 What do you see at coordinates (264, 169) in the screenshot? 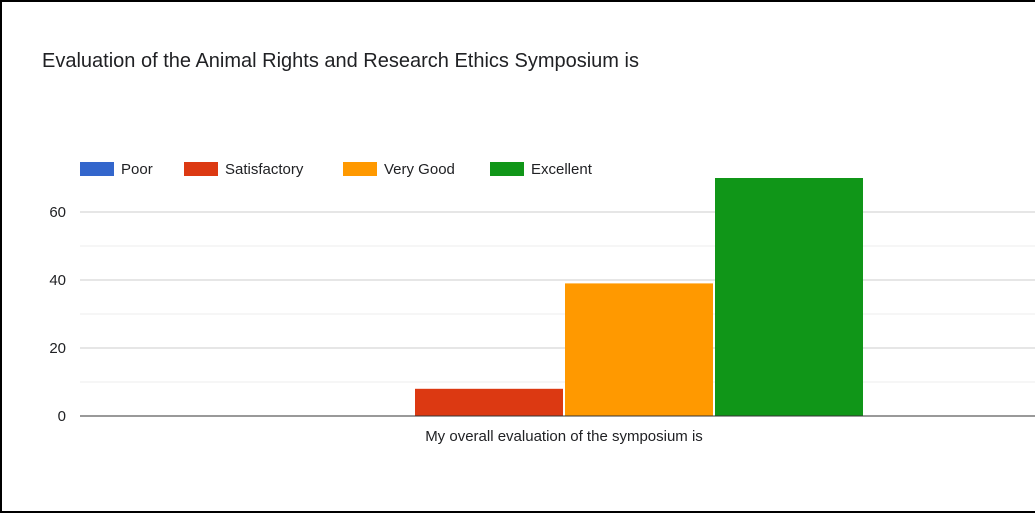
I see `legend-label: Satisfactory` at bounding box center [264, 169].